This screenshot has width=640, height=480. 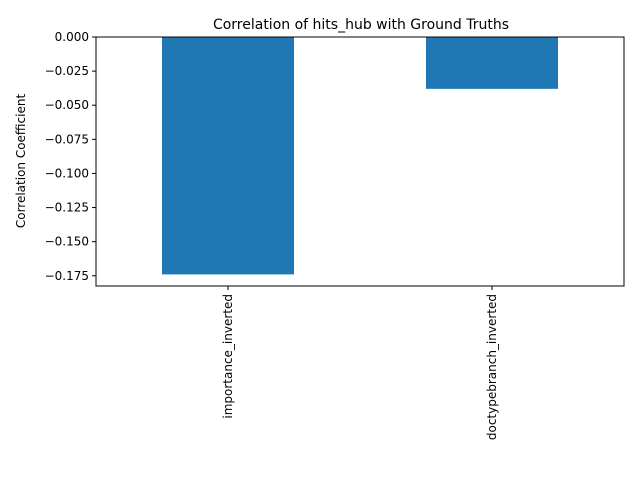 I want to click on y-axis-label: Correlation Coefficient, so click(x=21, y=161).